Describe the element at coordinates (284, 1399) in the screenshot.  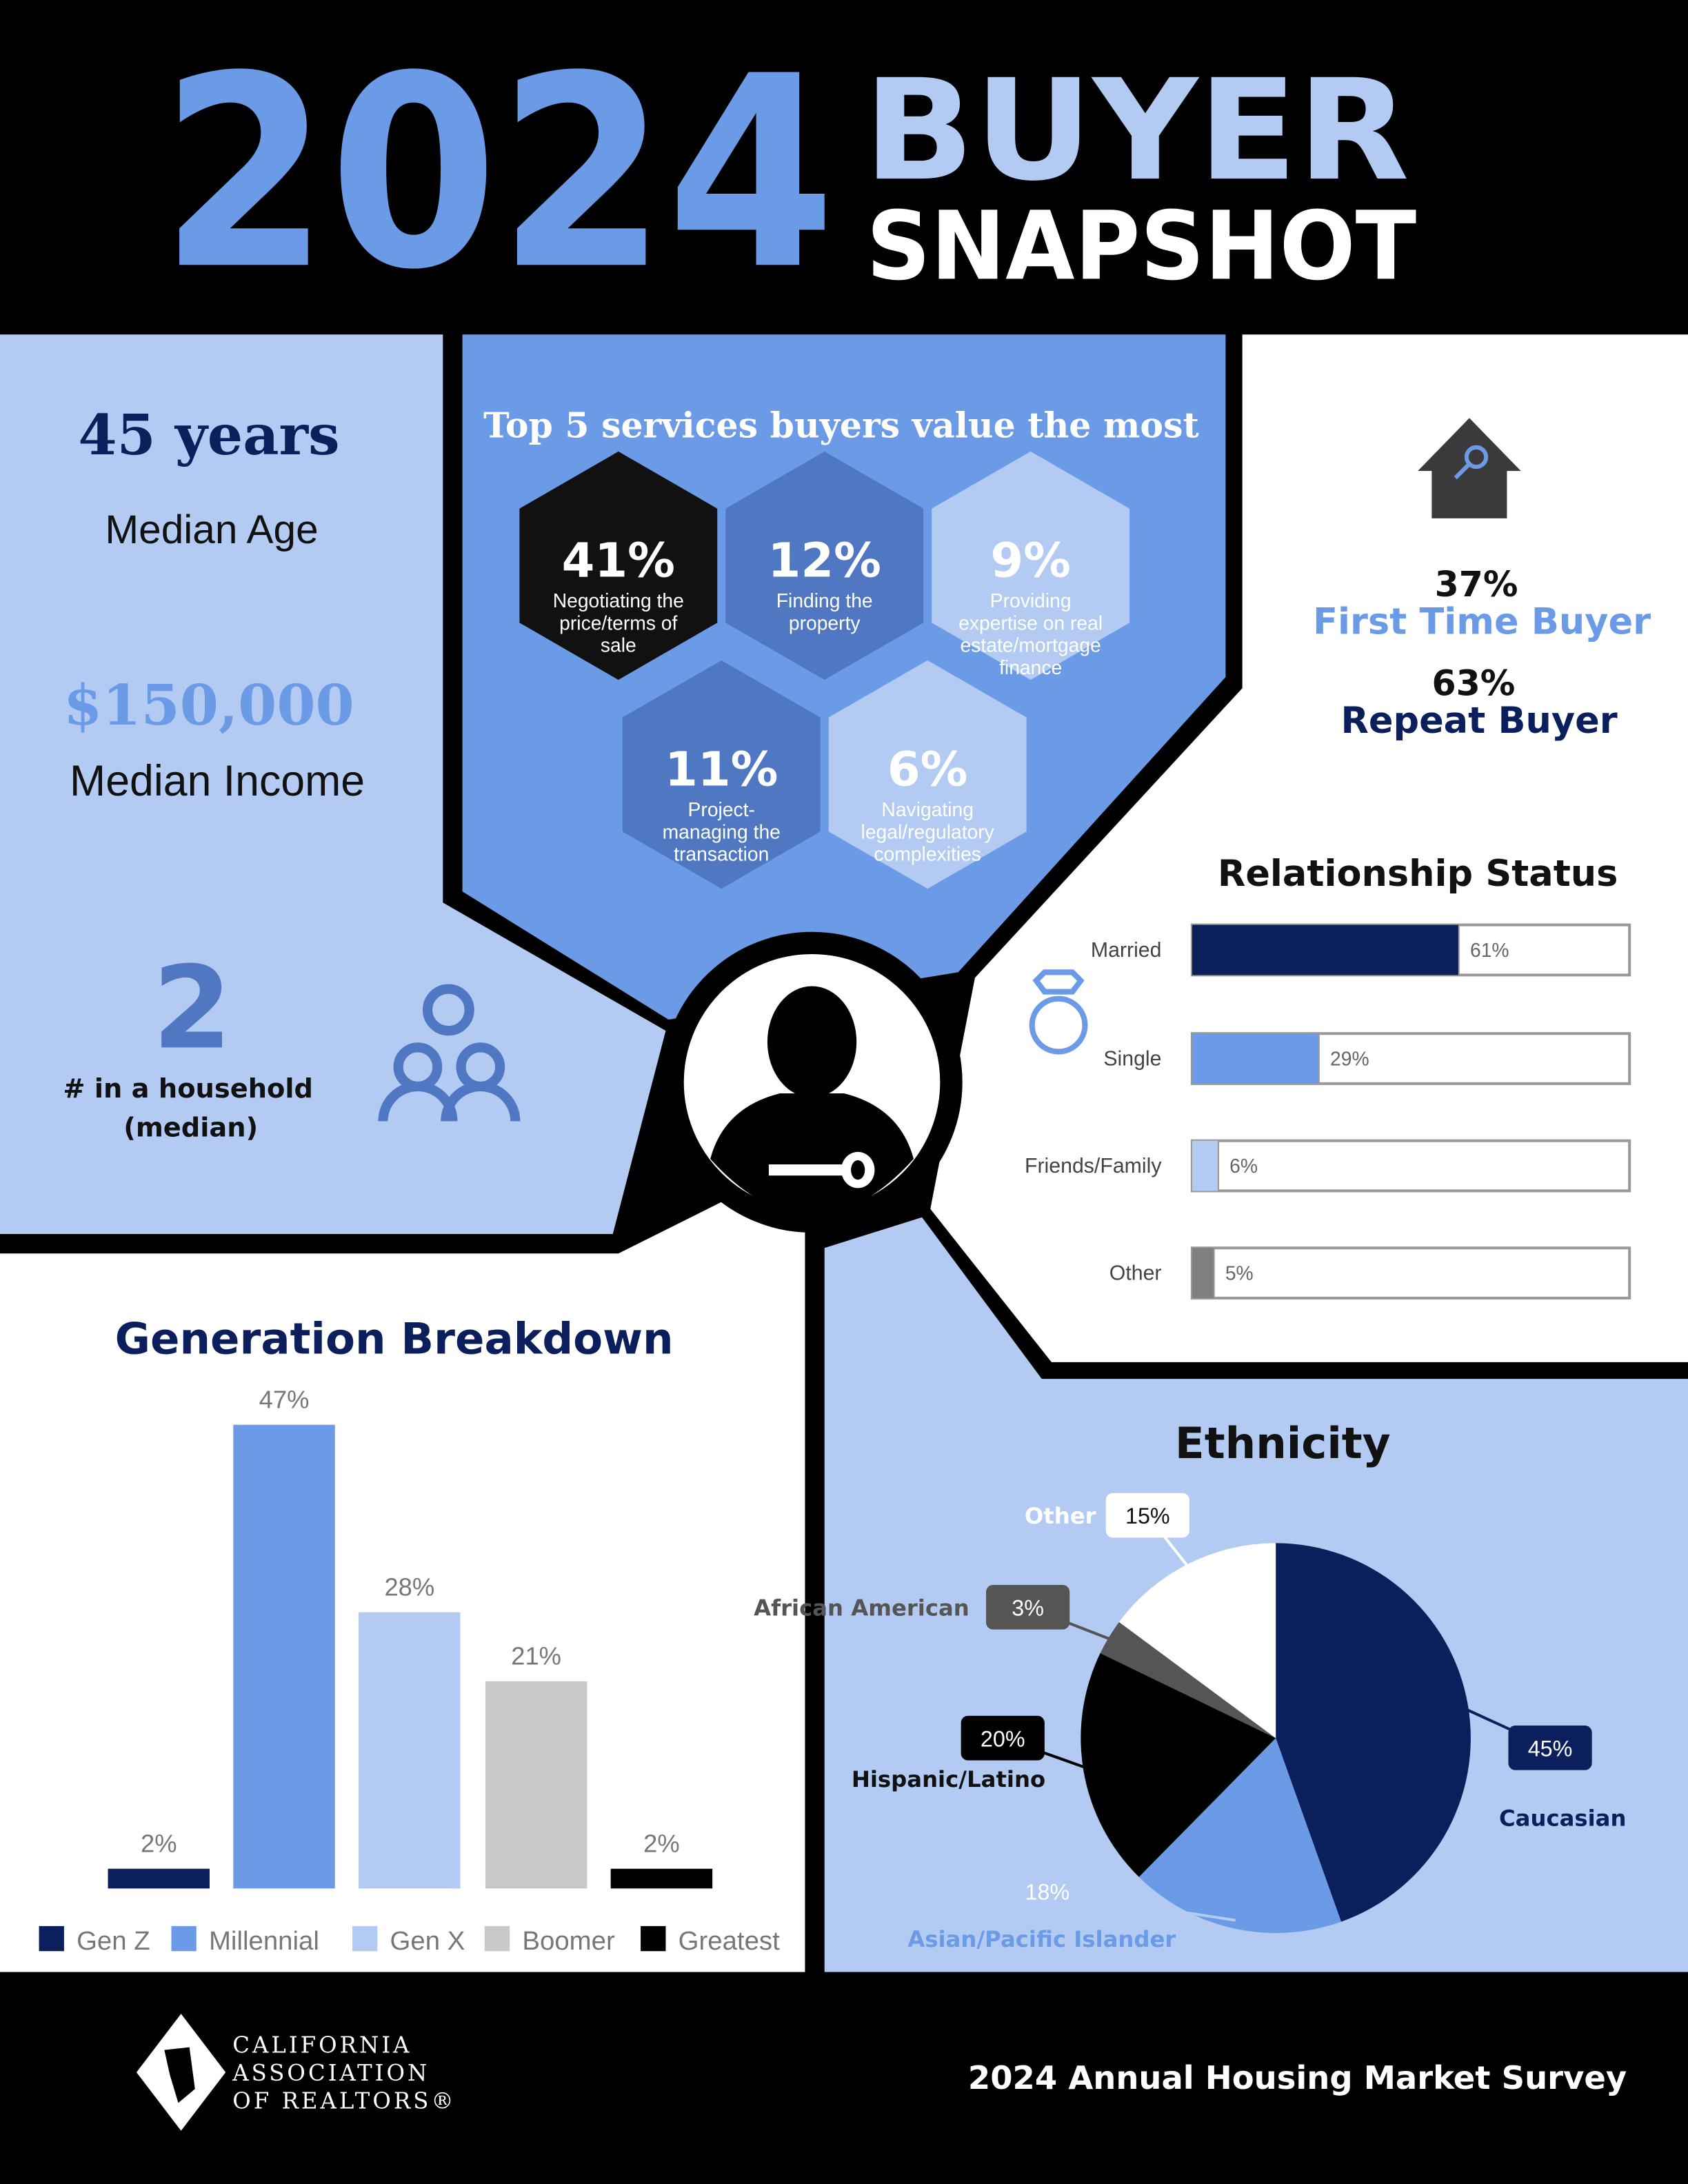
I see `value-label: 47%` at that location.